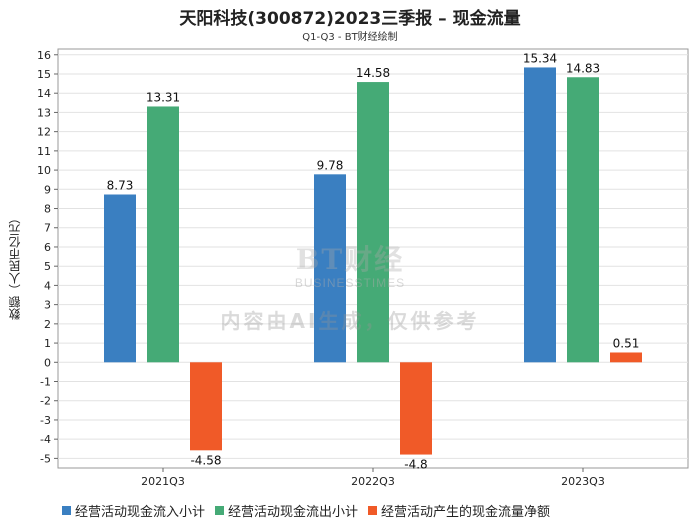  What do you see at coordinates (466, 512) in the screenshot?
I see `legend-label: 经营活动产生的现金流量净额` at bounding box center [466, 512].